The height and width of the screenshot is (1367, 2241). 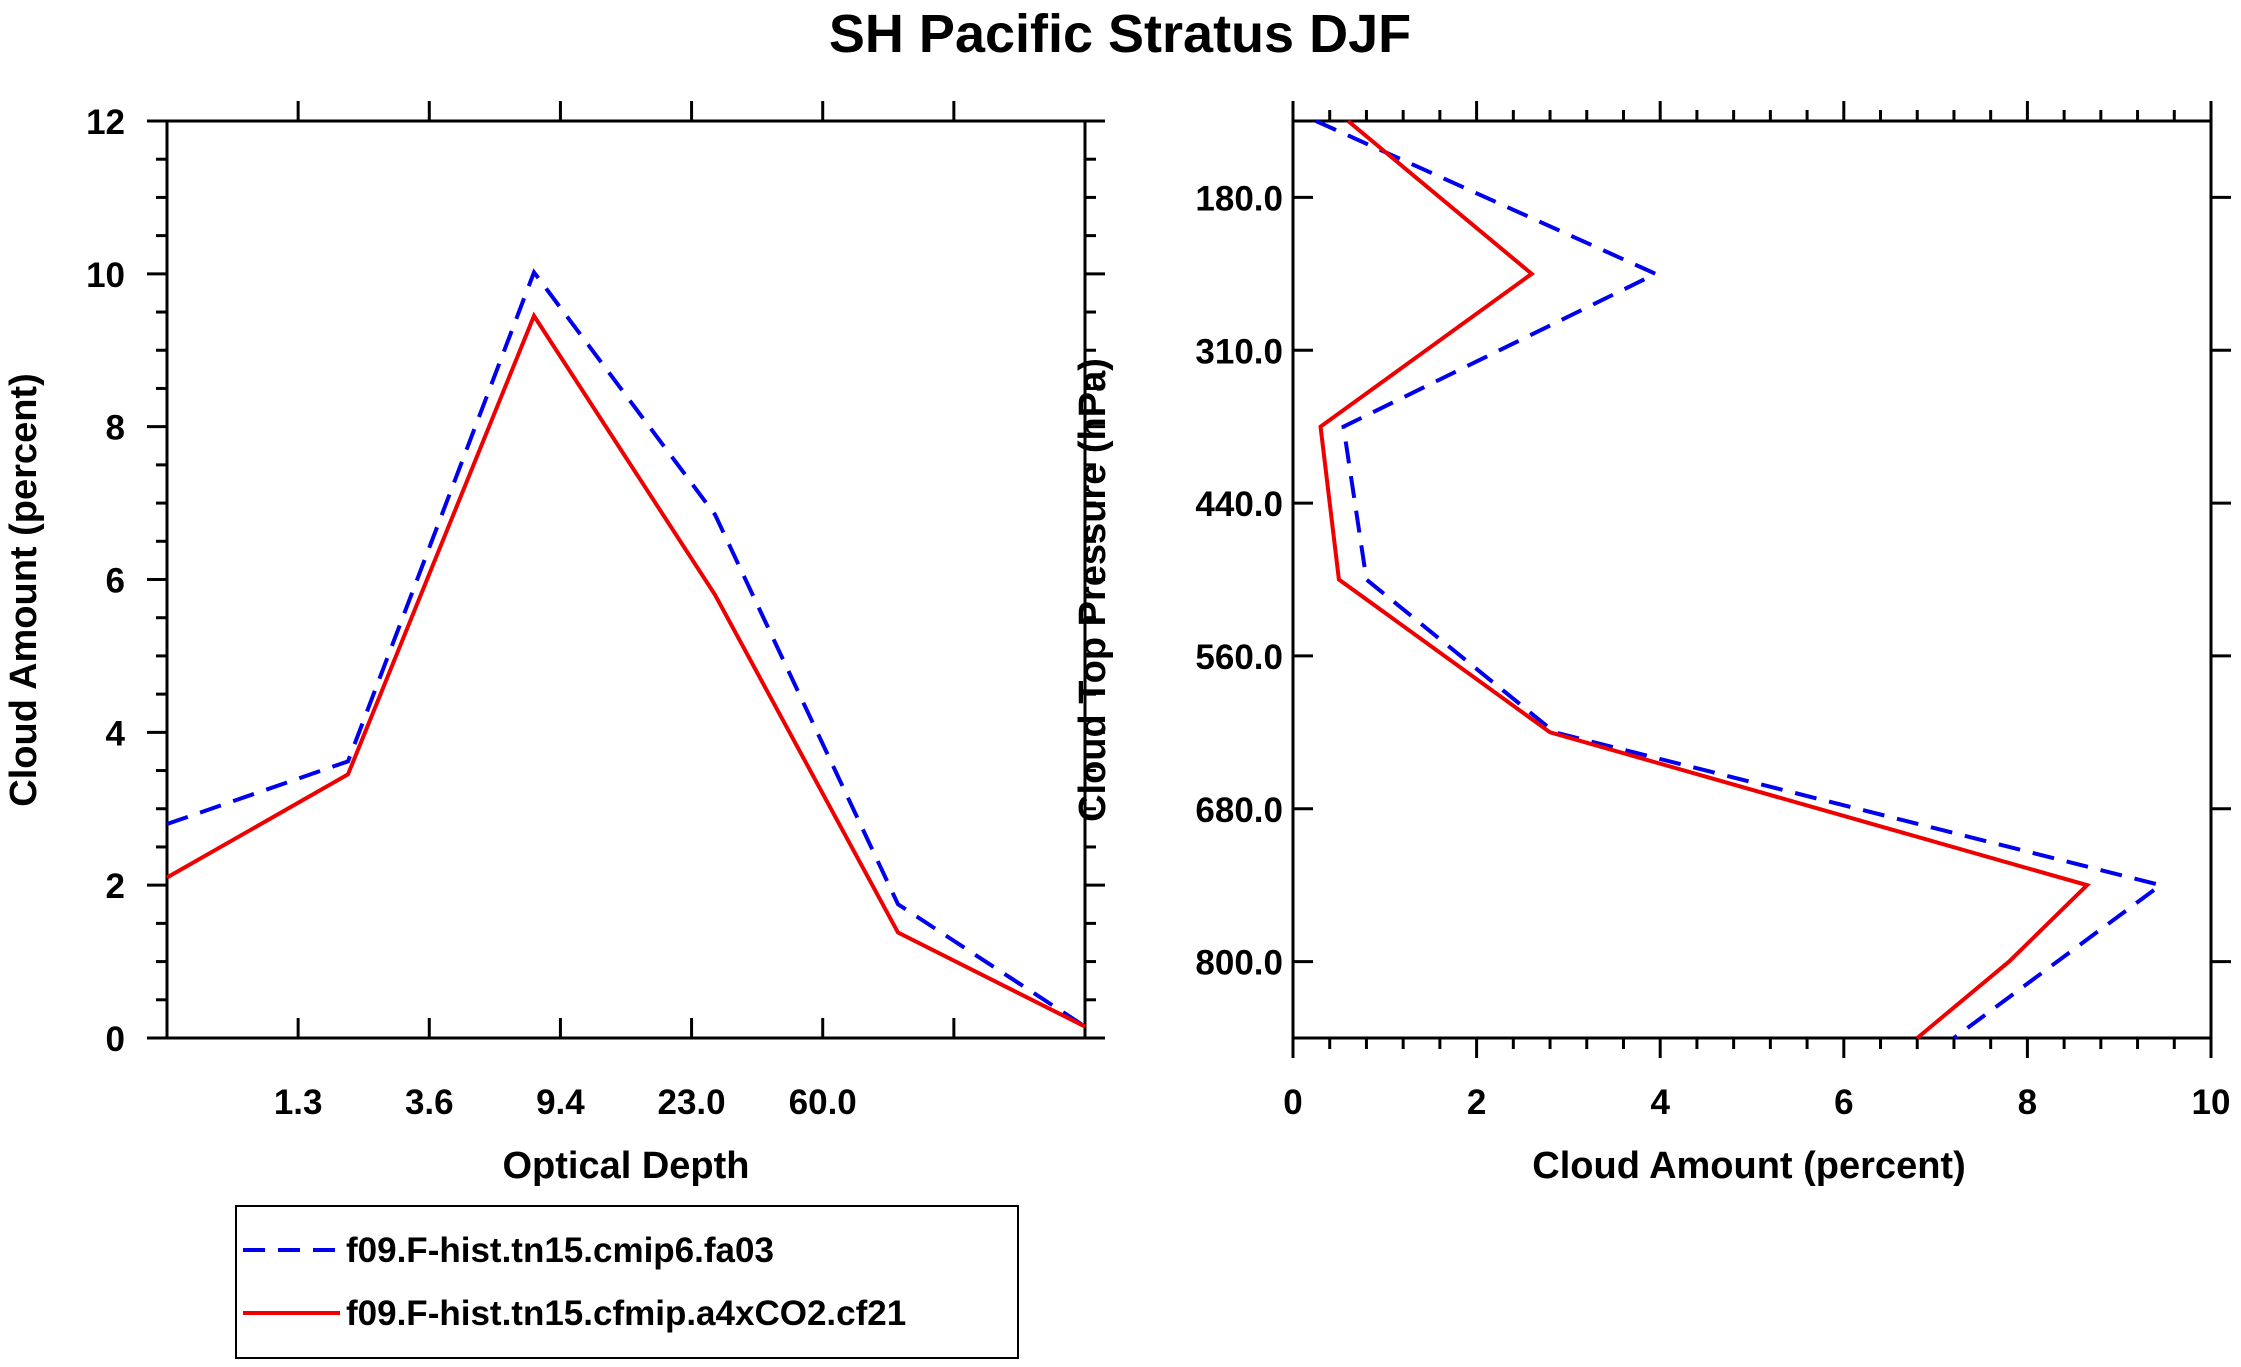 I want to click on chart-title: SH Pacific Stratus DJF, so click(x=1120, y=34).